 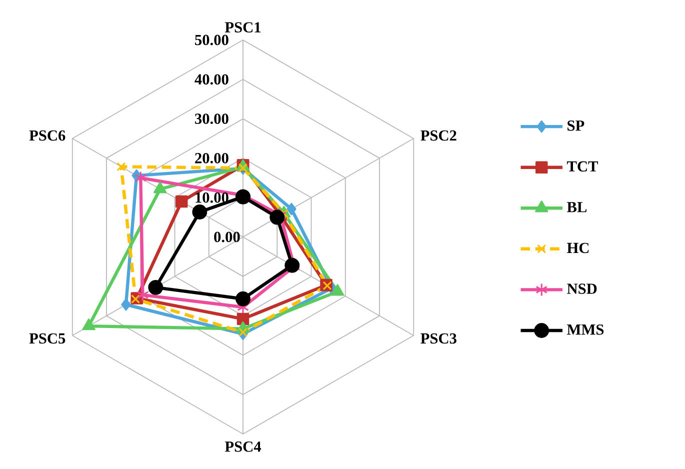 I want to click on spoke-label: PSC1, so click(x=242, y=27).